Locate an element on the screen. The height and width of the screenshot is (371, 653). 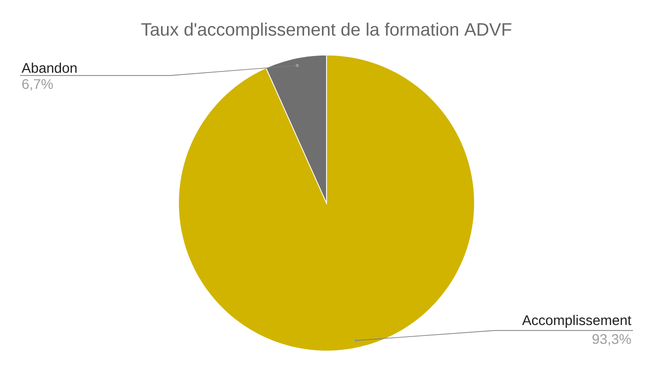
chart-title: Taux d'accomplissement de la formation ADVF is located at coordinates (326, 31).